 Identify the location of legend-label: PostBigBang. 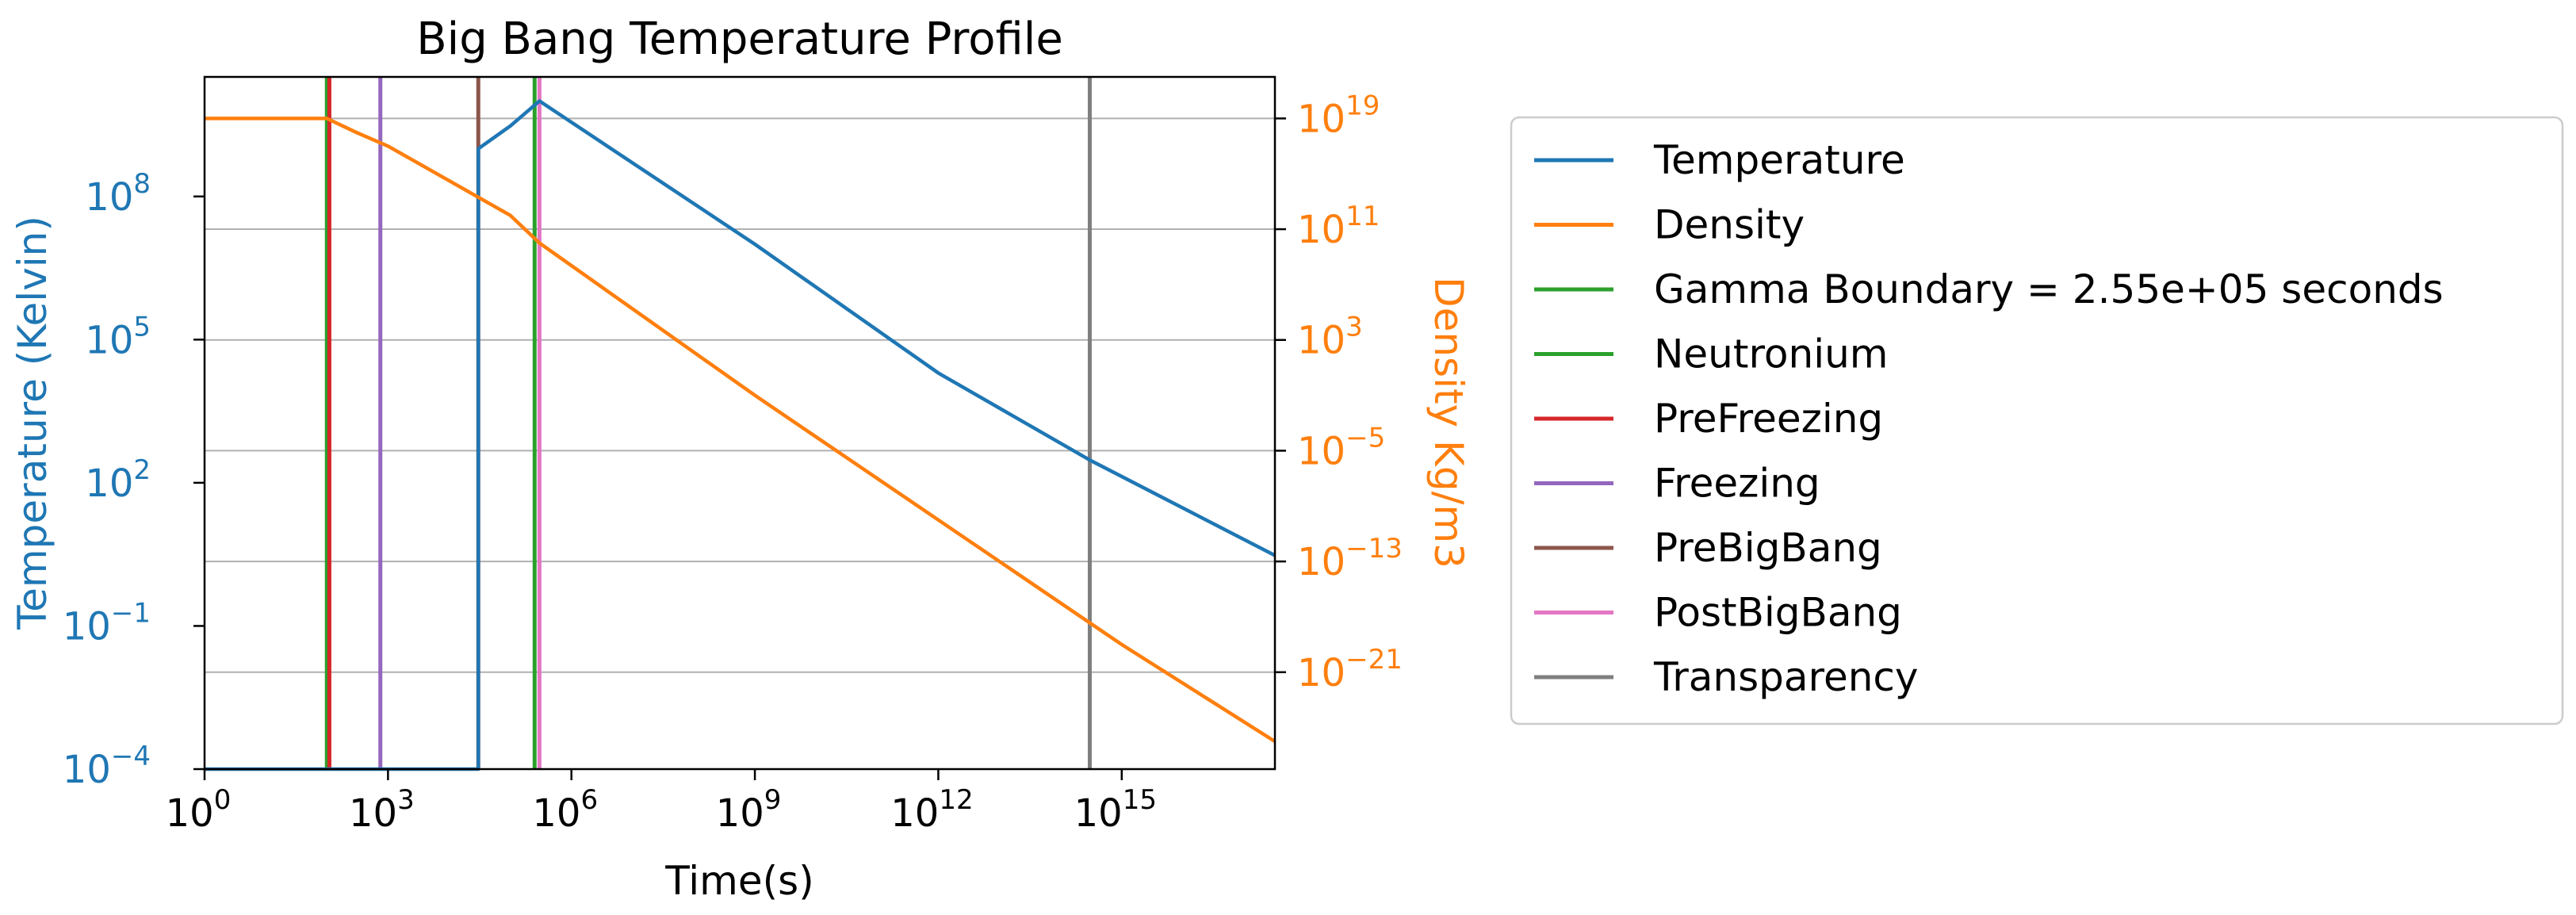
(1778, 613).